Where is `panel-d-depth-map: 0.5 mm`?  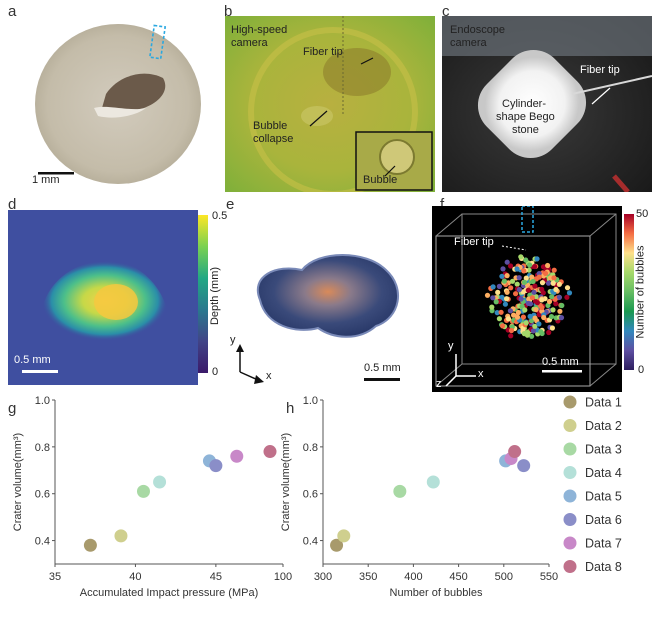
panel-d-depth-map: 0.5 mm is located at coordinates (103, 297).